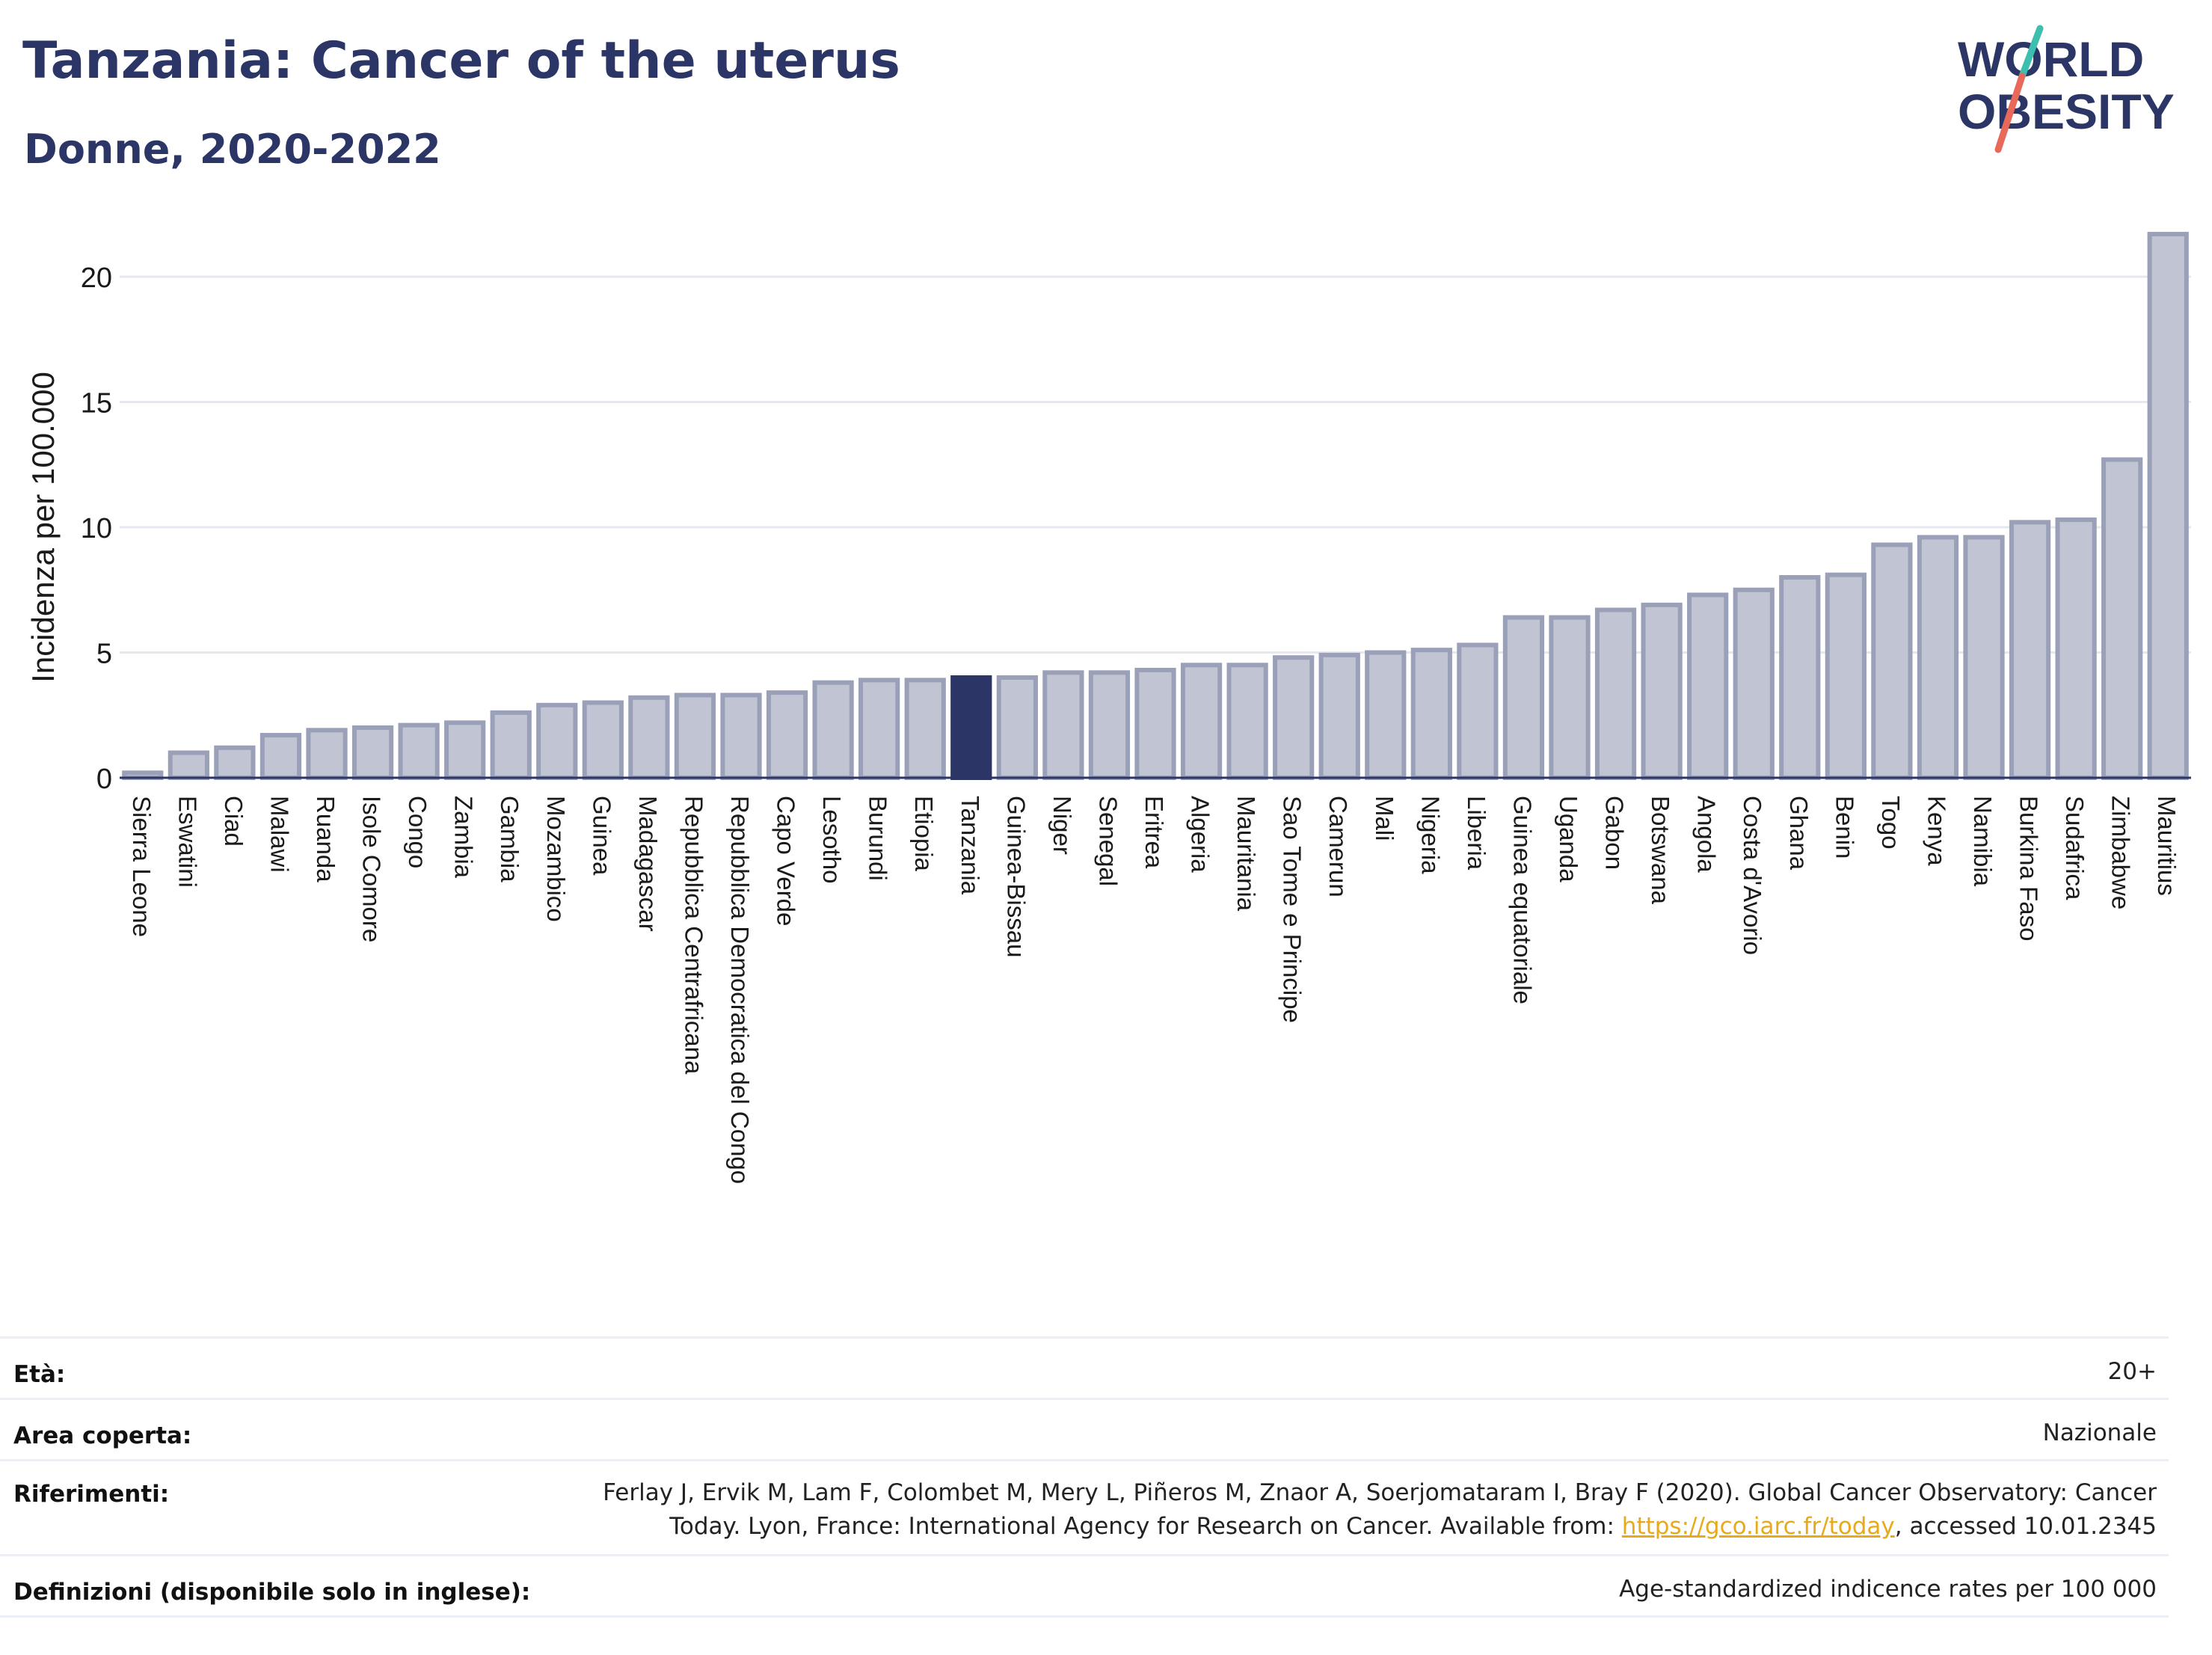 The width and height of the screenshot is (2212, 1655). What do you see at coordinates (924, 834) in the screenshot?
I see `x-tick-label: Etiopia` at bounding box center [924, 834].